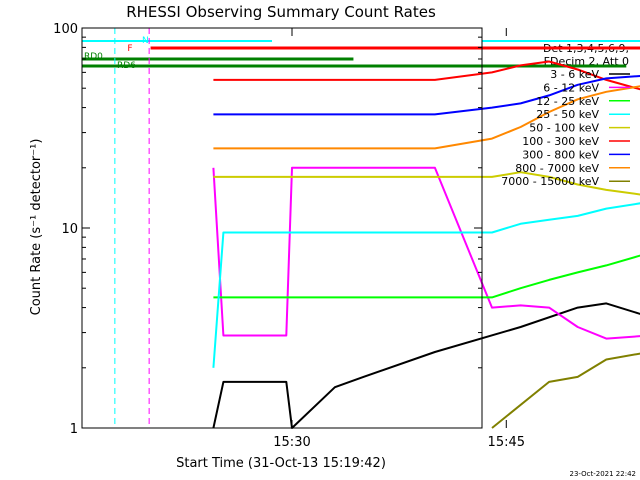 This screenshot has height=480, width=640. I want to click on y-tick-label-0: 1, so click(74, 429).